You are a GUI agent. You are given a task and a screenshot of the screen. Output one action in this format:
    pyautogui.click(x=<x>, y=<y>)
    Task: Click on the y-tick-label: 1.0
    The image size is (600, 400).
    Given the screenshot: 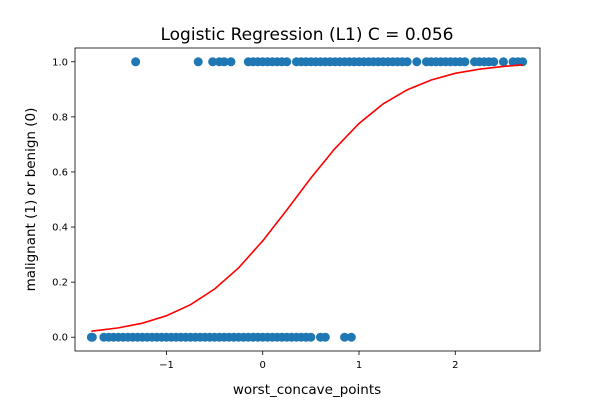 What is the action you would take?
    pyautogui.click(x=60, y=62)
    